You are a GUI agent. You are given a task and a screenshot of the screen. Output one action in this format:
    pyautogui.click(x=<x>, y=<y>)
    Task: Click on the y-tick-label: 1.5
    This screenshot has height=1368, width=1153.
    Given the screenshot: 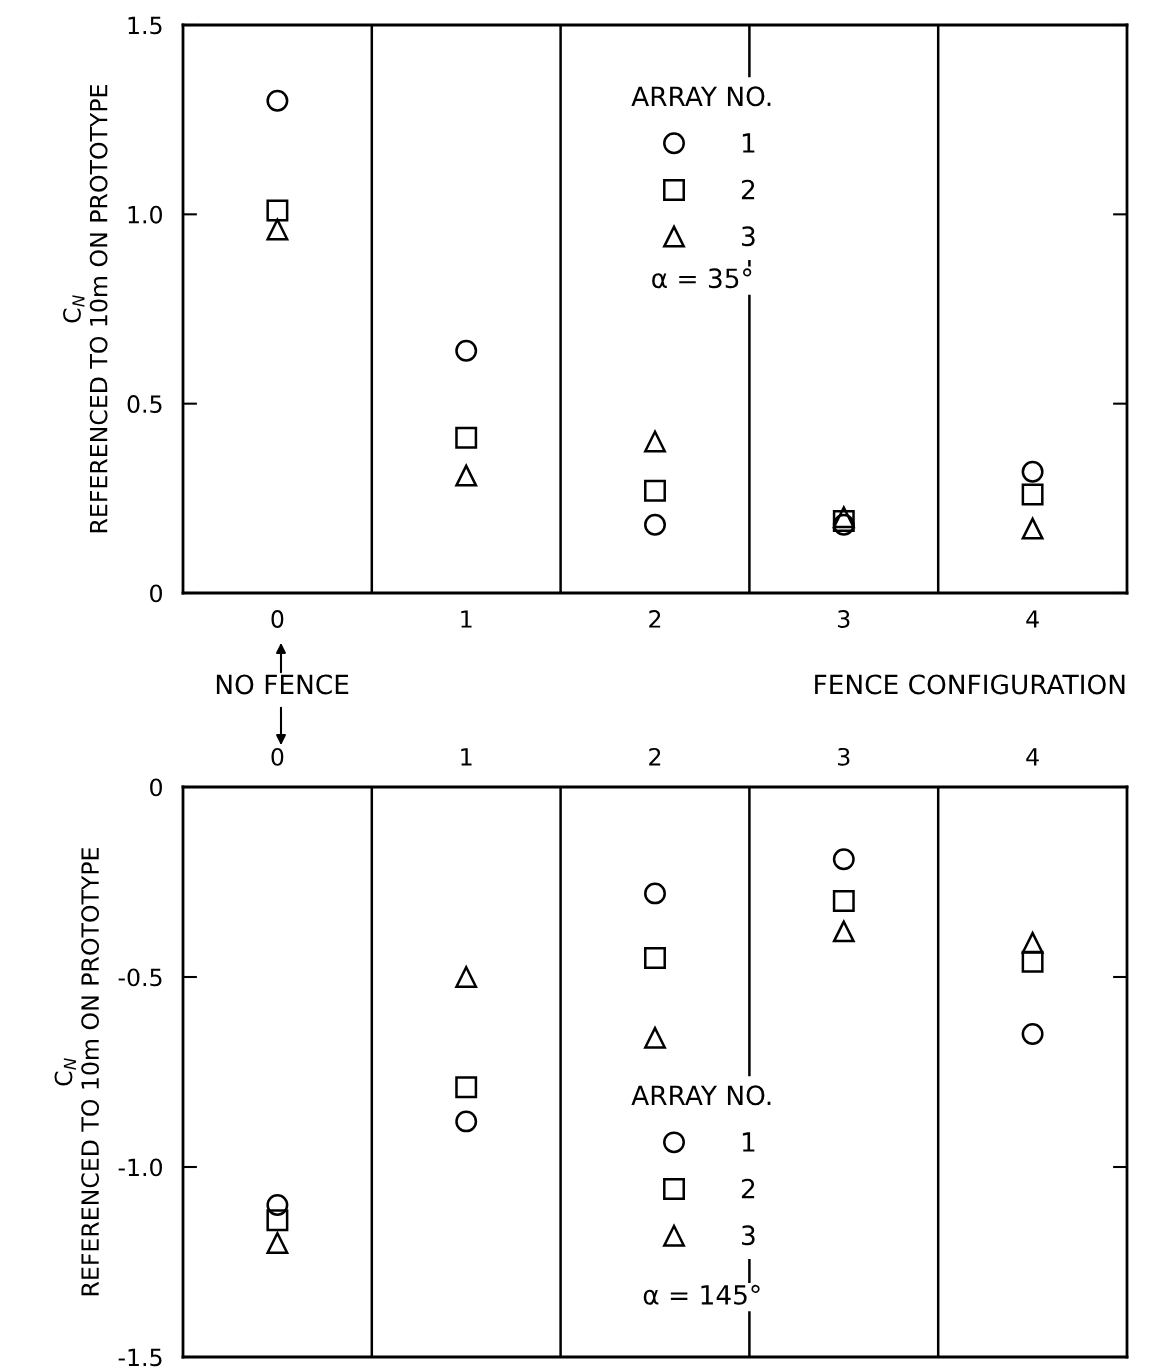 What is the action you would take?
    pyautogui.click(x=145, y=25)
    